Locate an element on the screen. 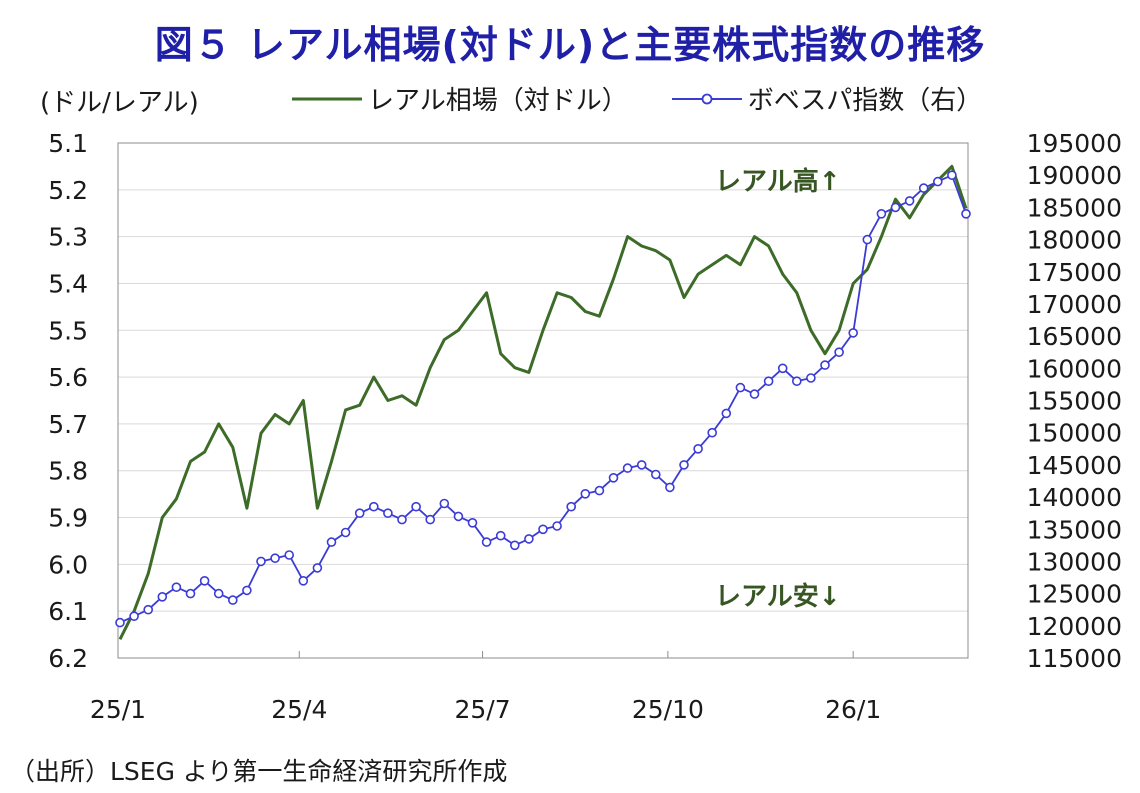 This screenshot has width=1140, height=793. legend: レアル相場（対ドル） ボベスパ指数（右） is located at coordinates (659, 98).